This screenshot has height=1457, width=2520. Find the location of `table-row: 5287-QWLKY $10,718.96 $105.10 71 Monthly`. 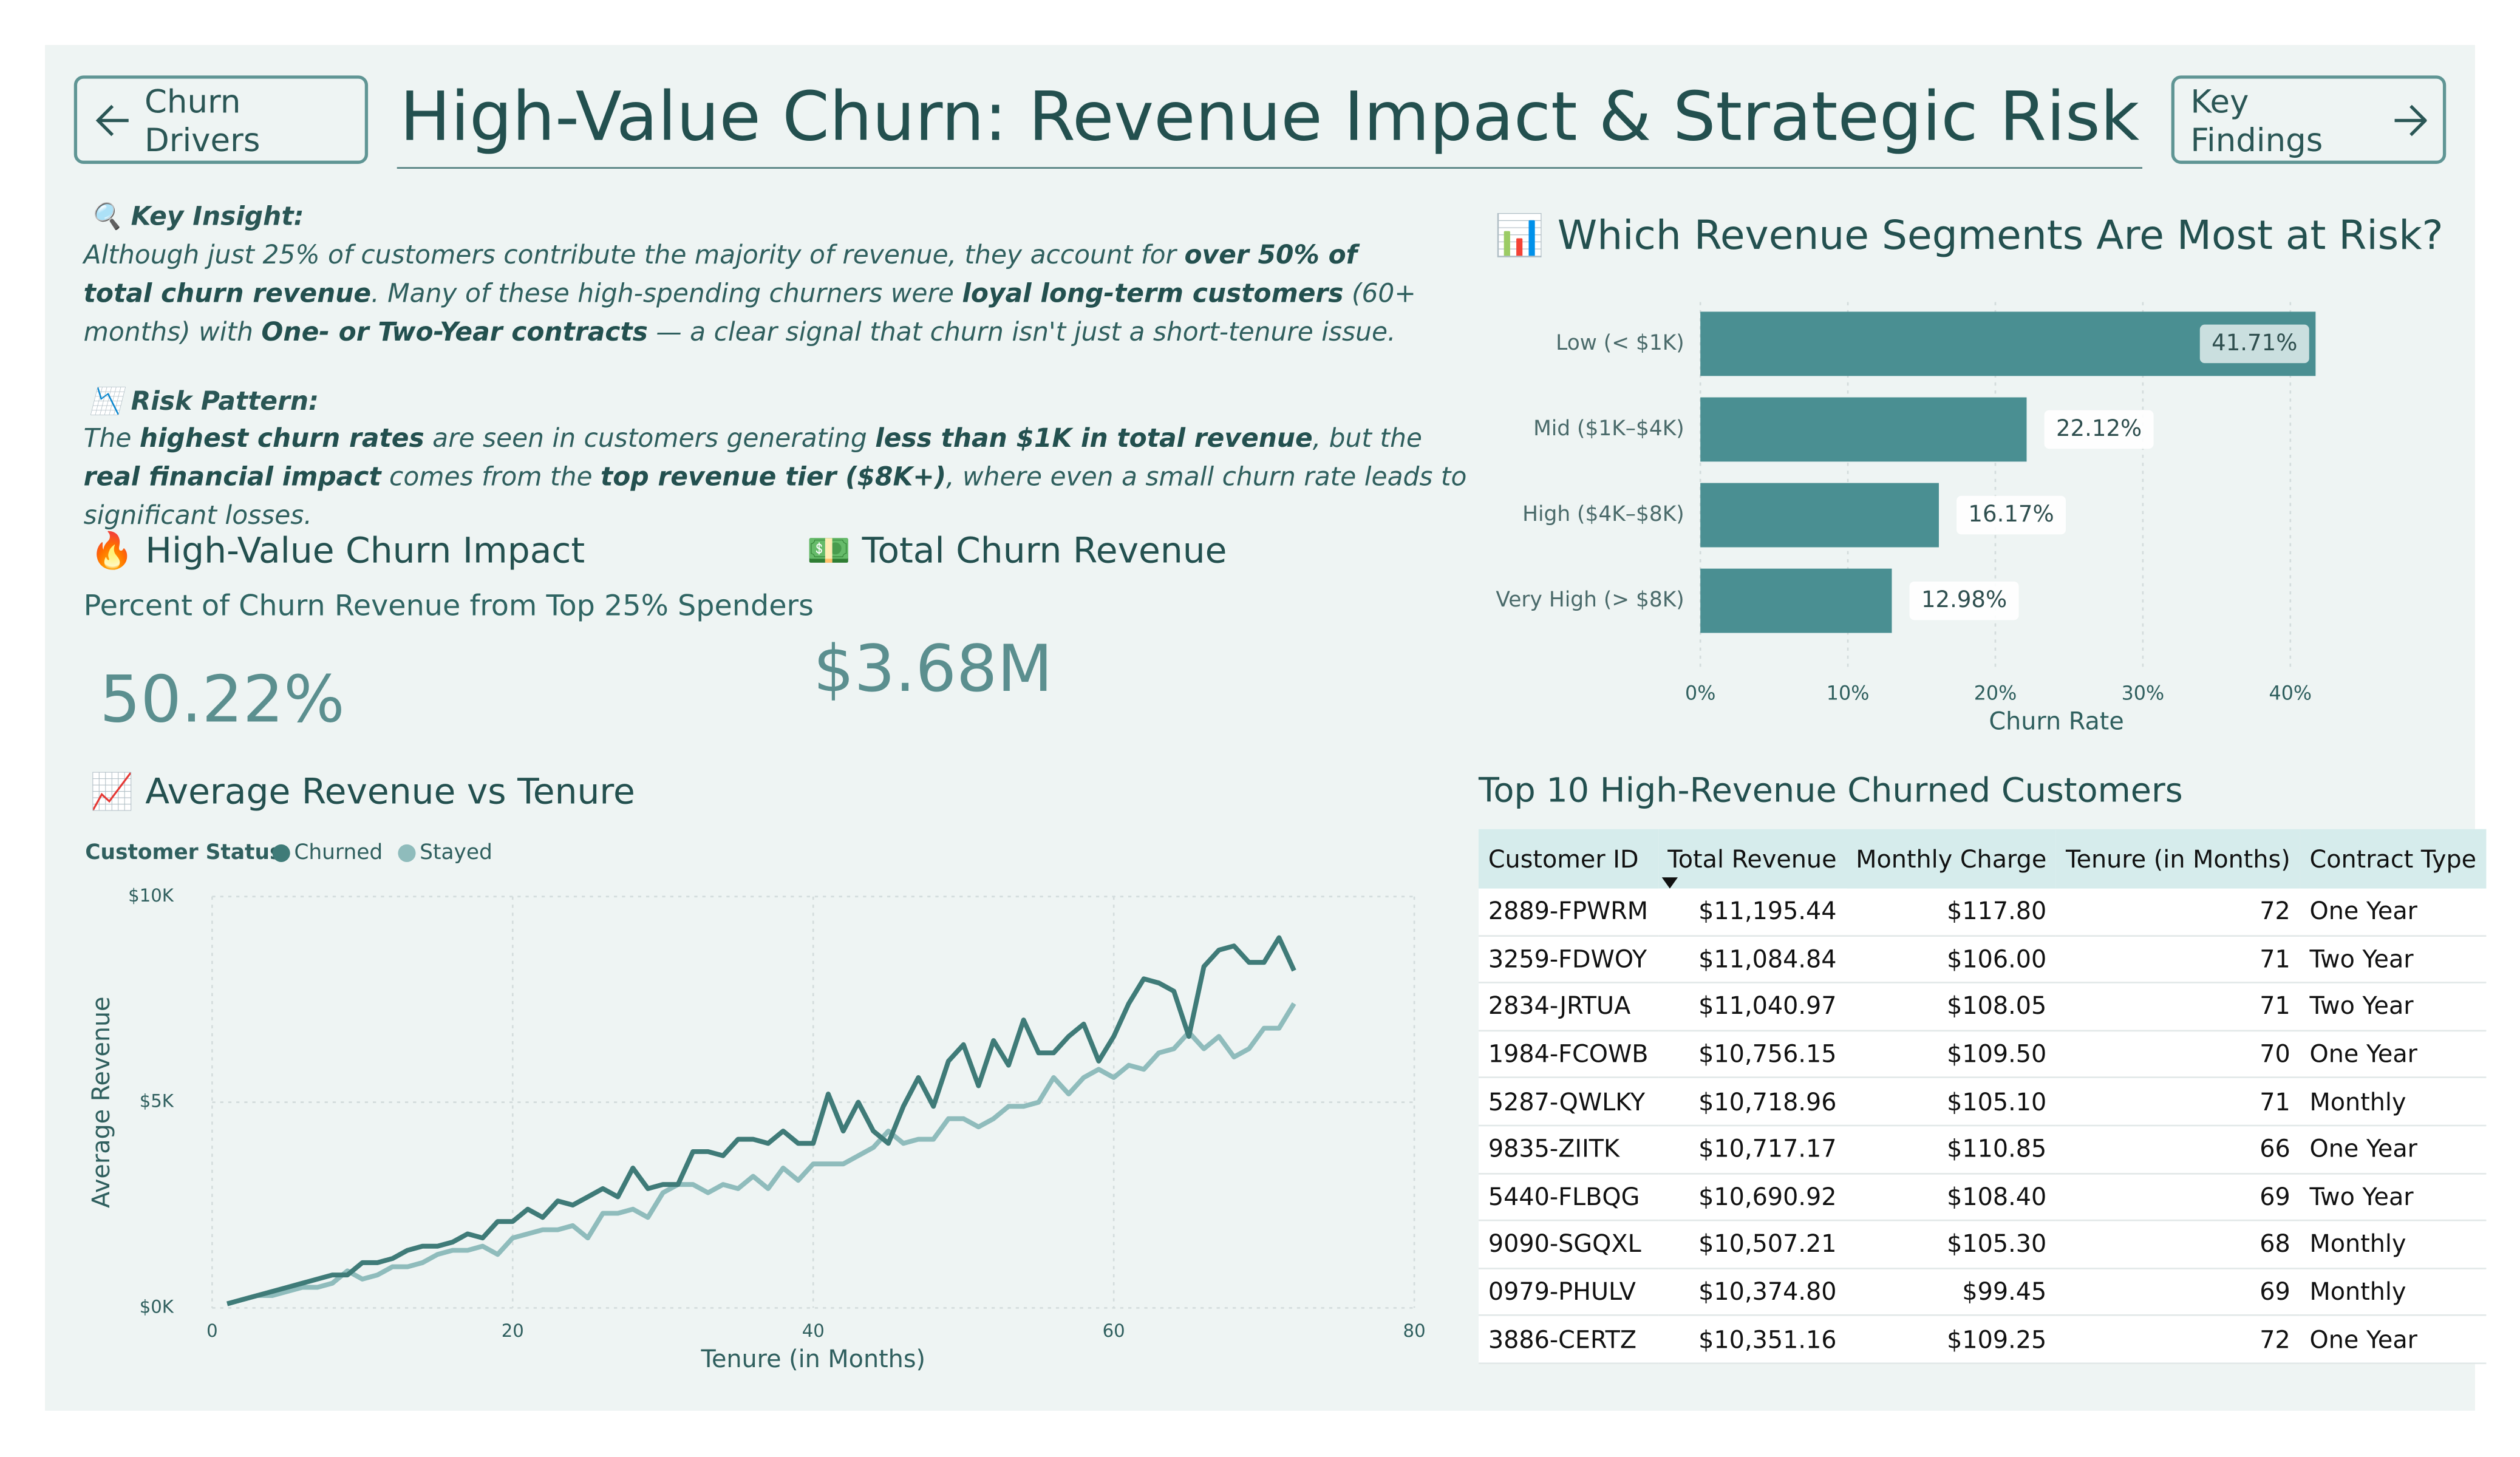

table-row: 5287-QWLKY $10,718.96 $105.10 71 Monthly is located at coordinates (1982, 1102).